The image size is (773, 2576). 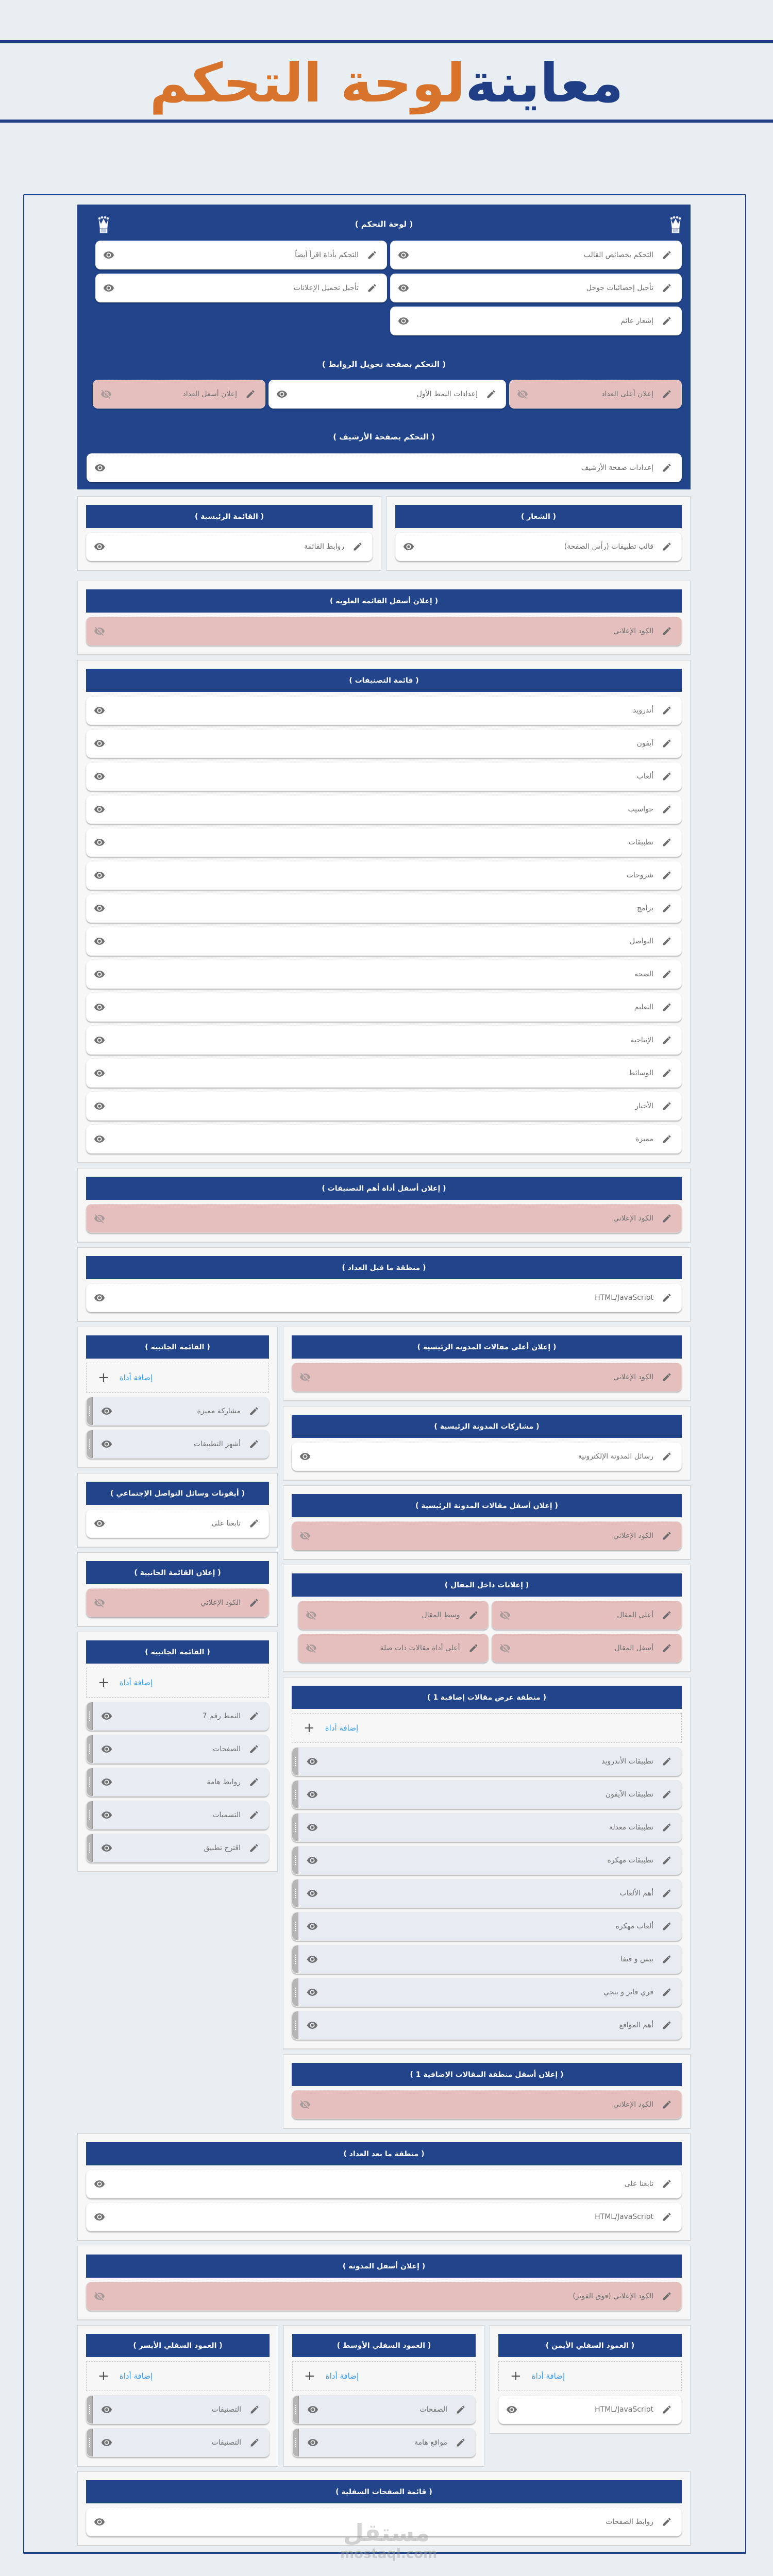 What do you see at coordinates (387, 395) in the screenshot?
I see `widget-item: إعدادات النمط الأول` at bounding box center [387, 395].